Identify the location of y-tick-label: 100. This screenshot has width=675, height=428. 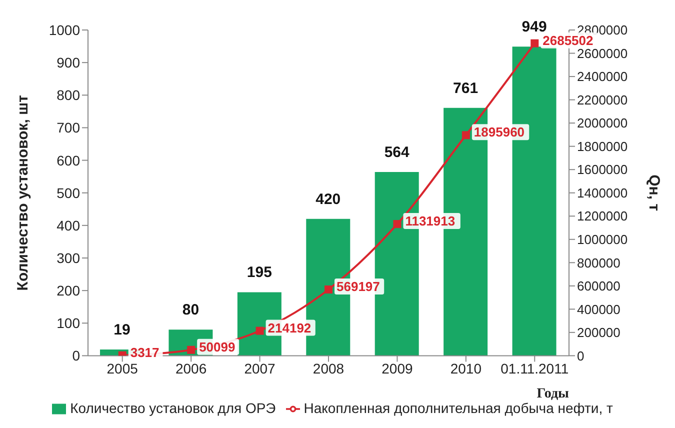
(68, 323).